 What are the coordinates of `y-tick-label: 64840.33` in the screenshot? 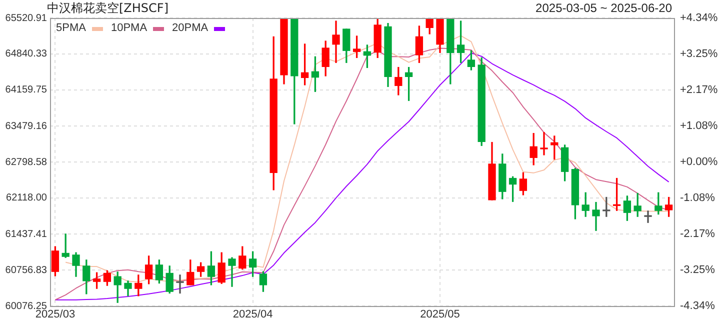 It's located at (26, 54).